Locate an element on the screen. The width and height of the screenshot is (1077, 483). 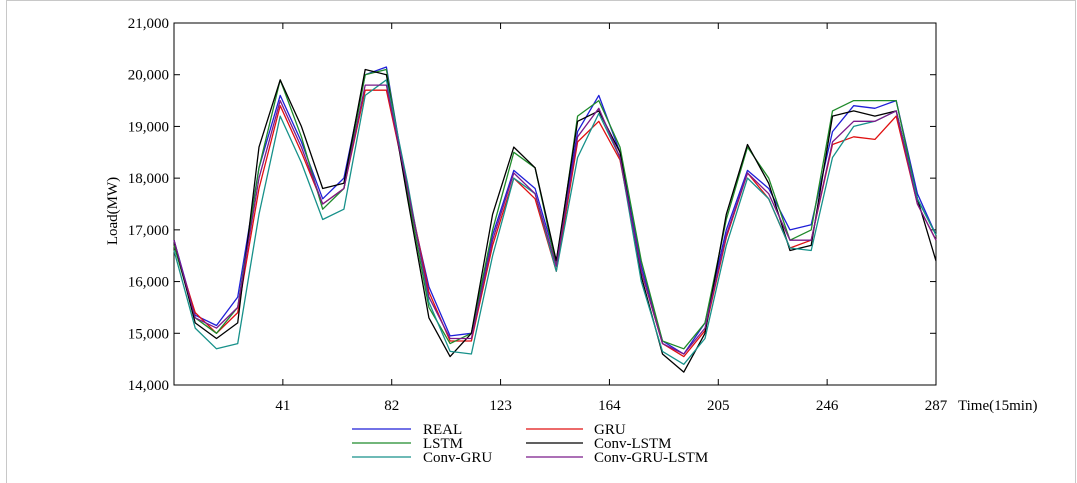
y-axis-label: Load(MW) is located at coordinates (113, 211).